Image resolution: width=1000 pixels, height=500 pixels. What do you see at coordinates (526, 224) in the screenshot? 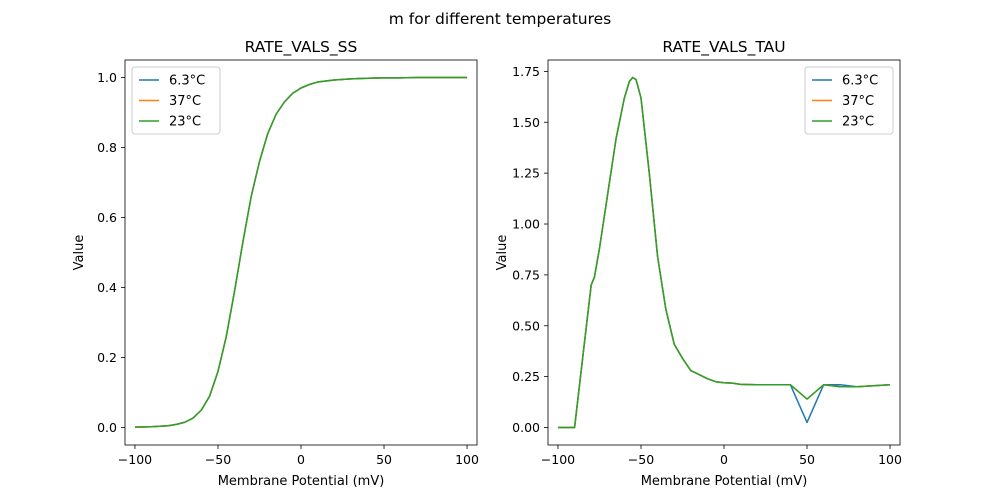
I see `y-tick-label: 1.00` at bounding box center [526, 224].